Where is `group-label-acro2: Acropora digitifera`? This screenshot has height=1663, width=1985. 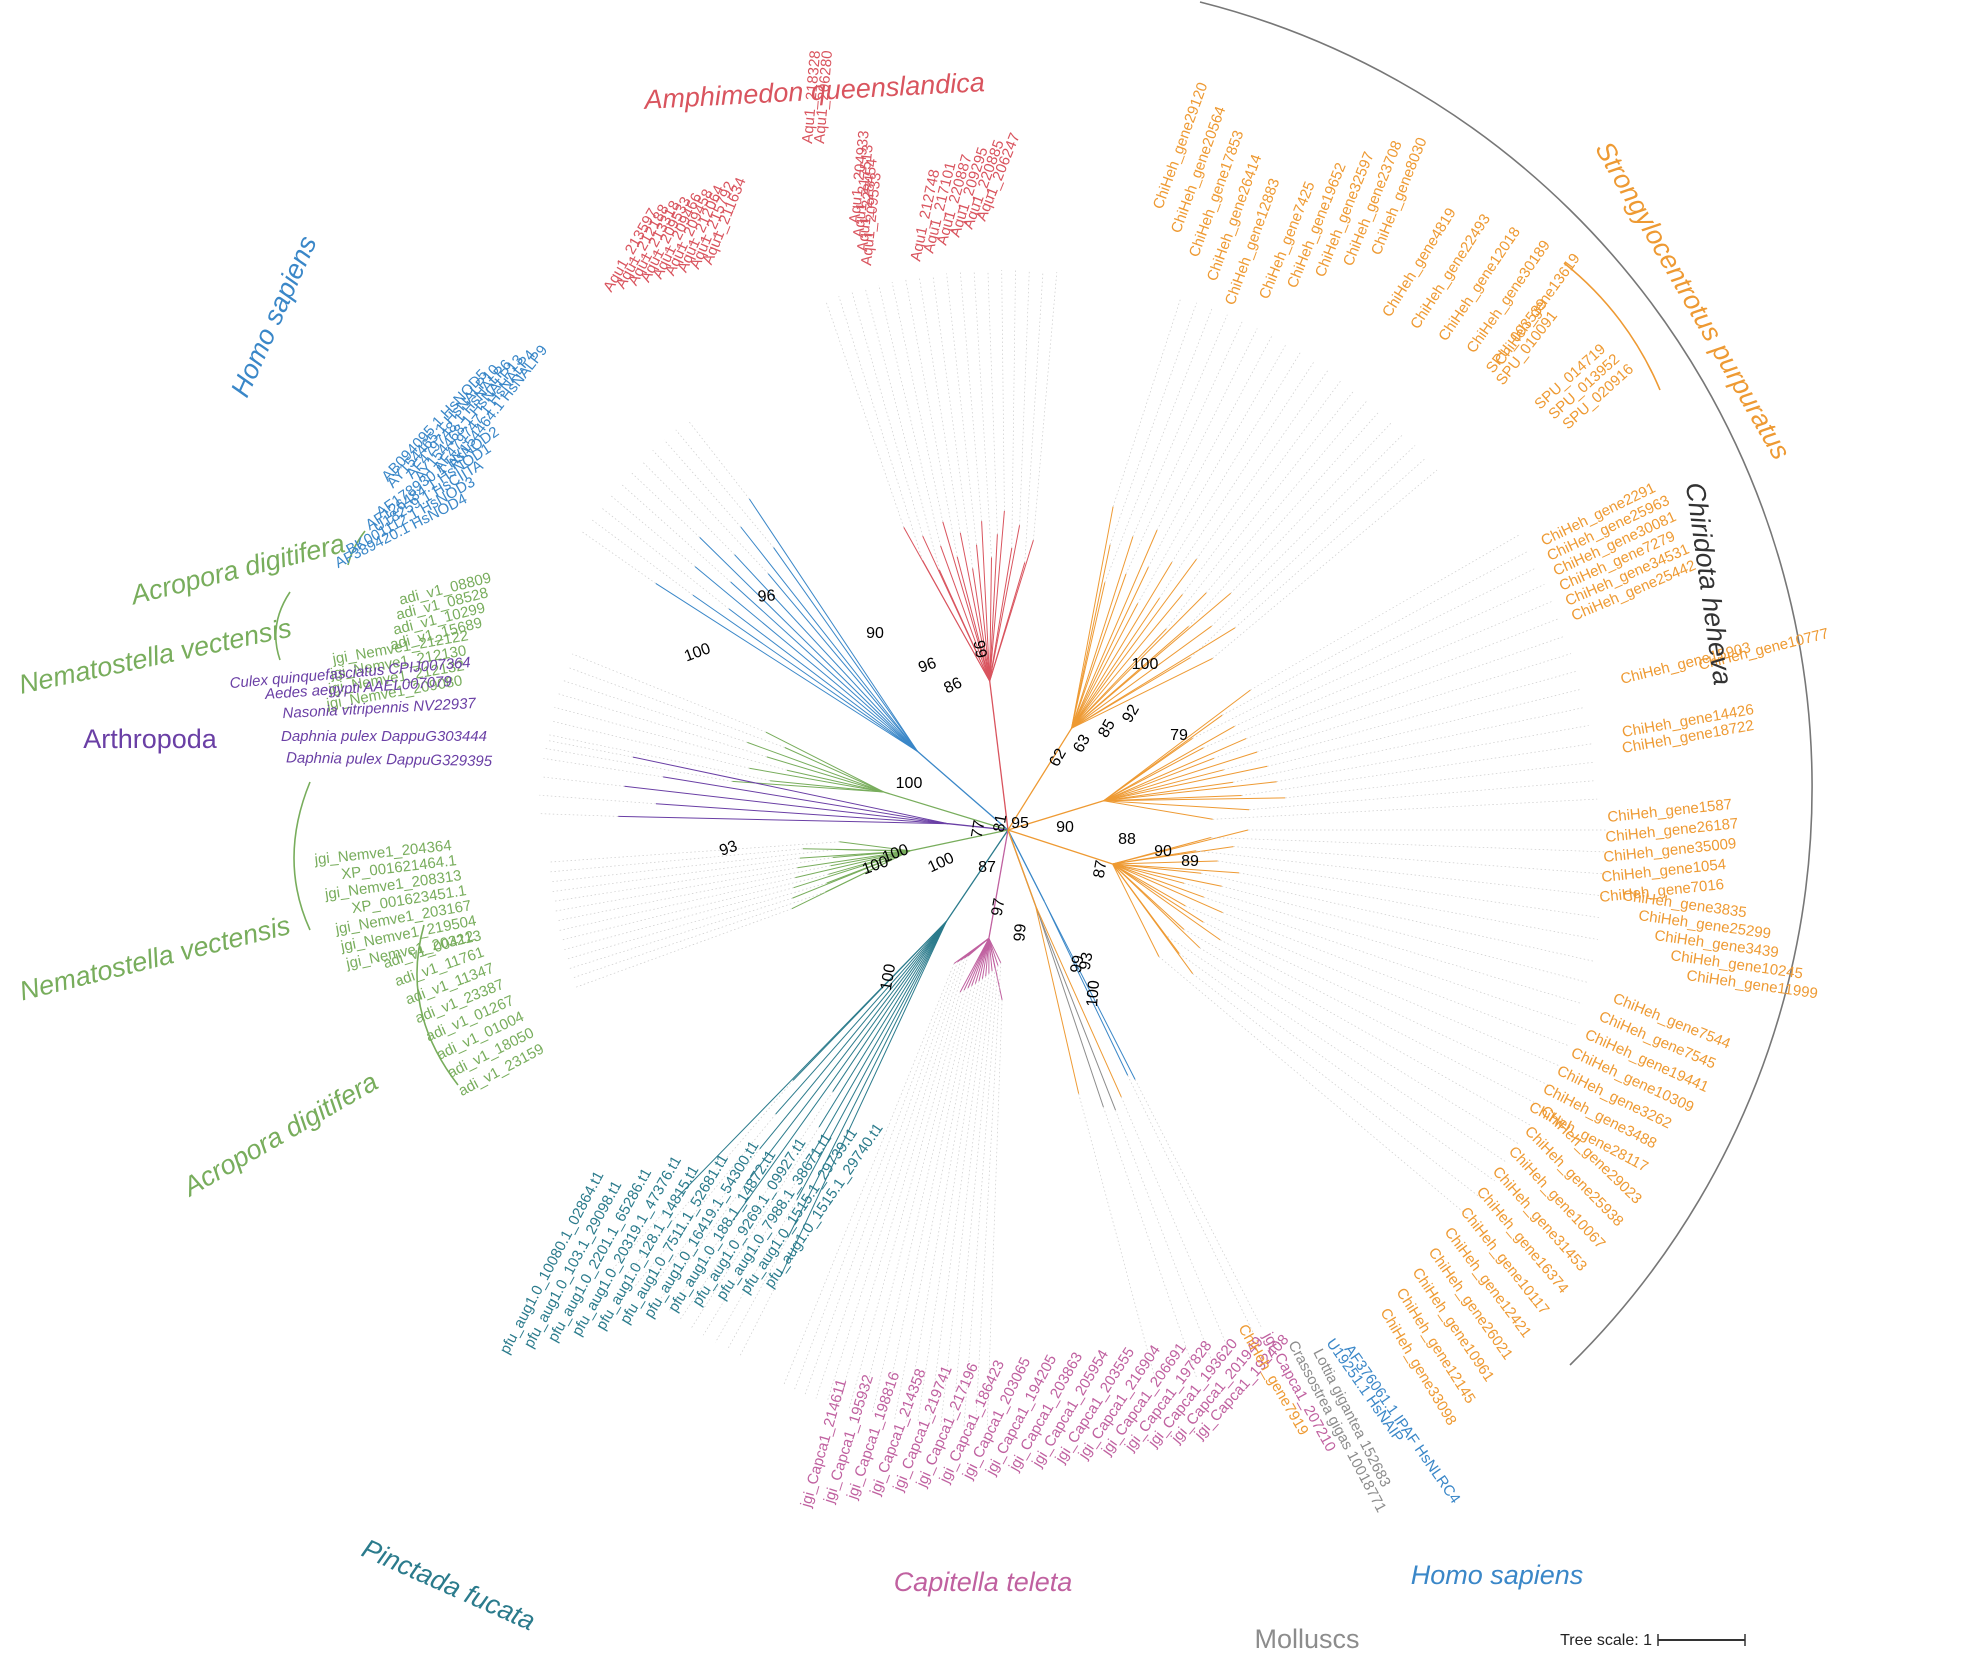 group-label-acro2: Acropora digitifera is located at coordinates (279, 1134).